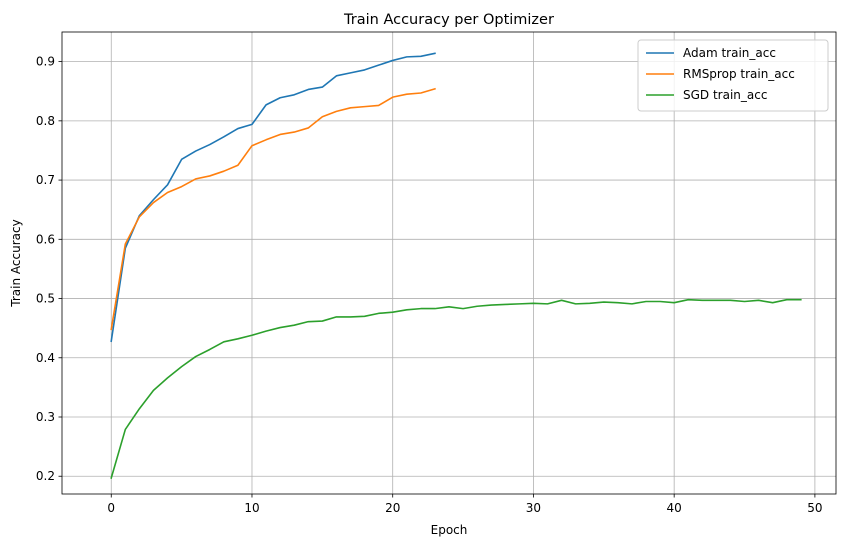 This screenshot has height=547, width=846. Describe the element at coordinates (814, 508) in the screenshot. I see `x-tick-label: 50` at that location.